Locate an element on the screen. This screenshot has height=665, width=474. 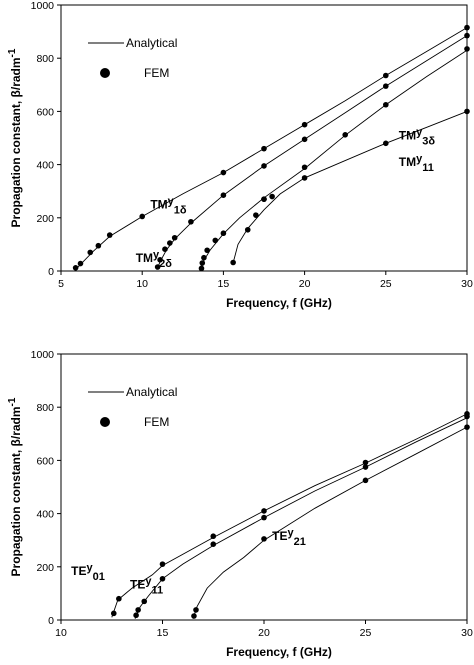
x-tick-label: 20 is located at coordinates (305, 284).